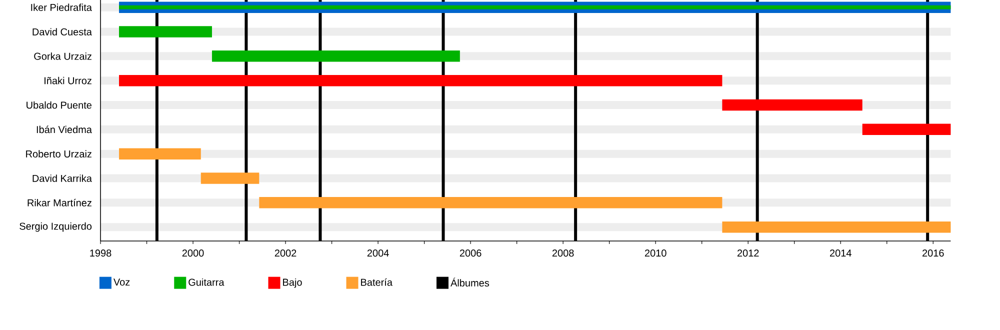 This screenshot has height=330, width=1000. What do you see at coordinates (68, 80) in the screenshot?
I see `y-tick-label: Iñaki Urroz` at bounding box center [68, 80].